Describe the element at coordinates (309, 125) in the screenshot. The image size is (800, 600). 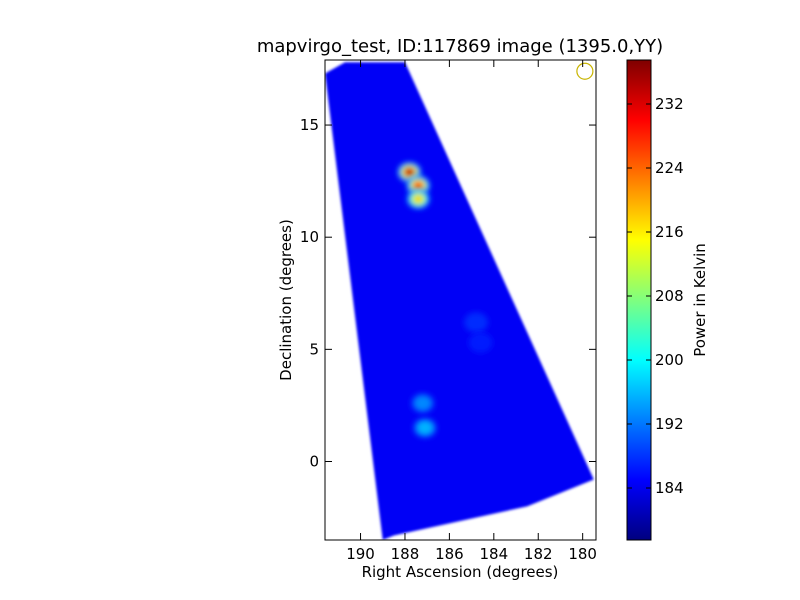
I see `y-tick-label: 15` at that location.